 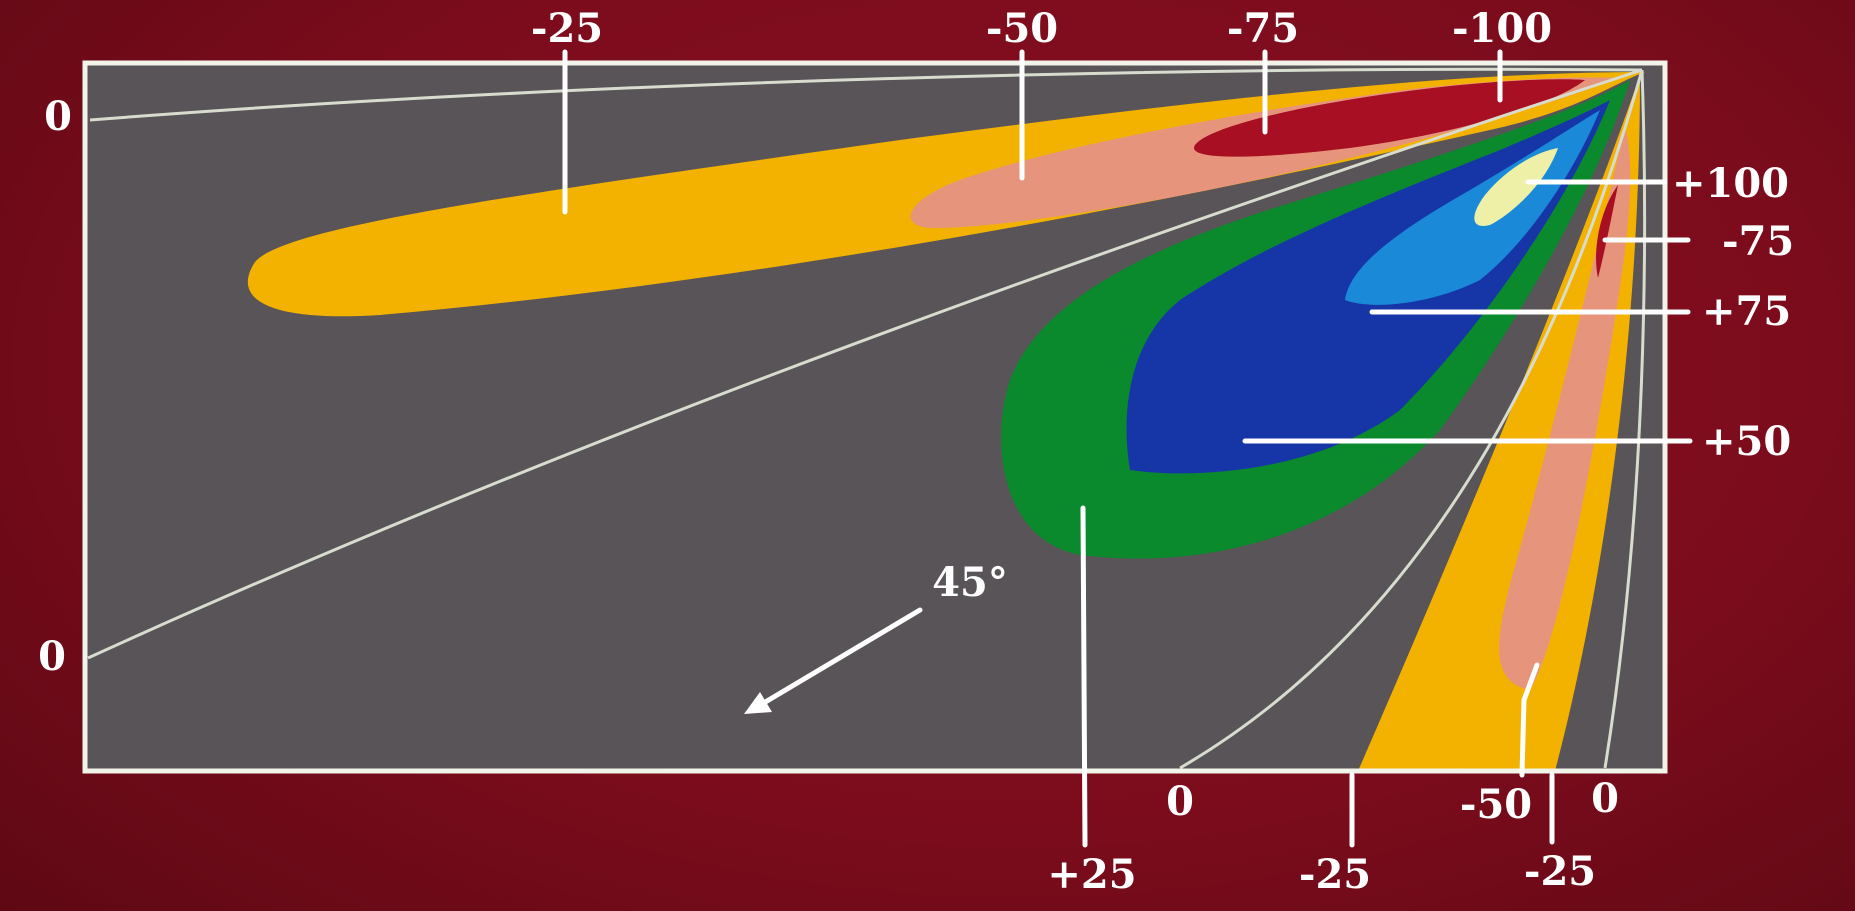 I want to click on angle-arrow-shaft, so click(x=841, y=657).